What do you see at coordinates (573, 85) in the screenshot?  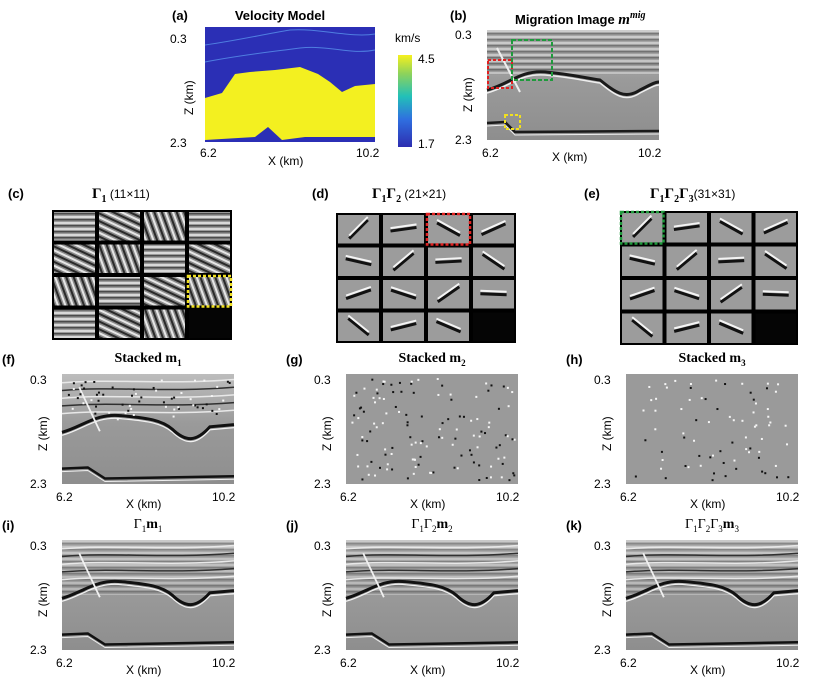 I see `migration-image` at bounding box center [573, 85].